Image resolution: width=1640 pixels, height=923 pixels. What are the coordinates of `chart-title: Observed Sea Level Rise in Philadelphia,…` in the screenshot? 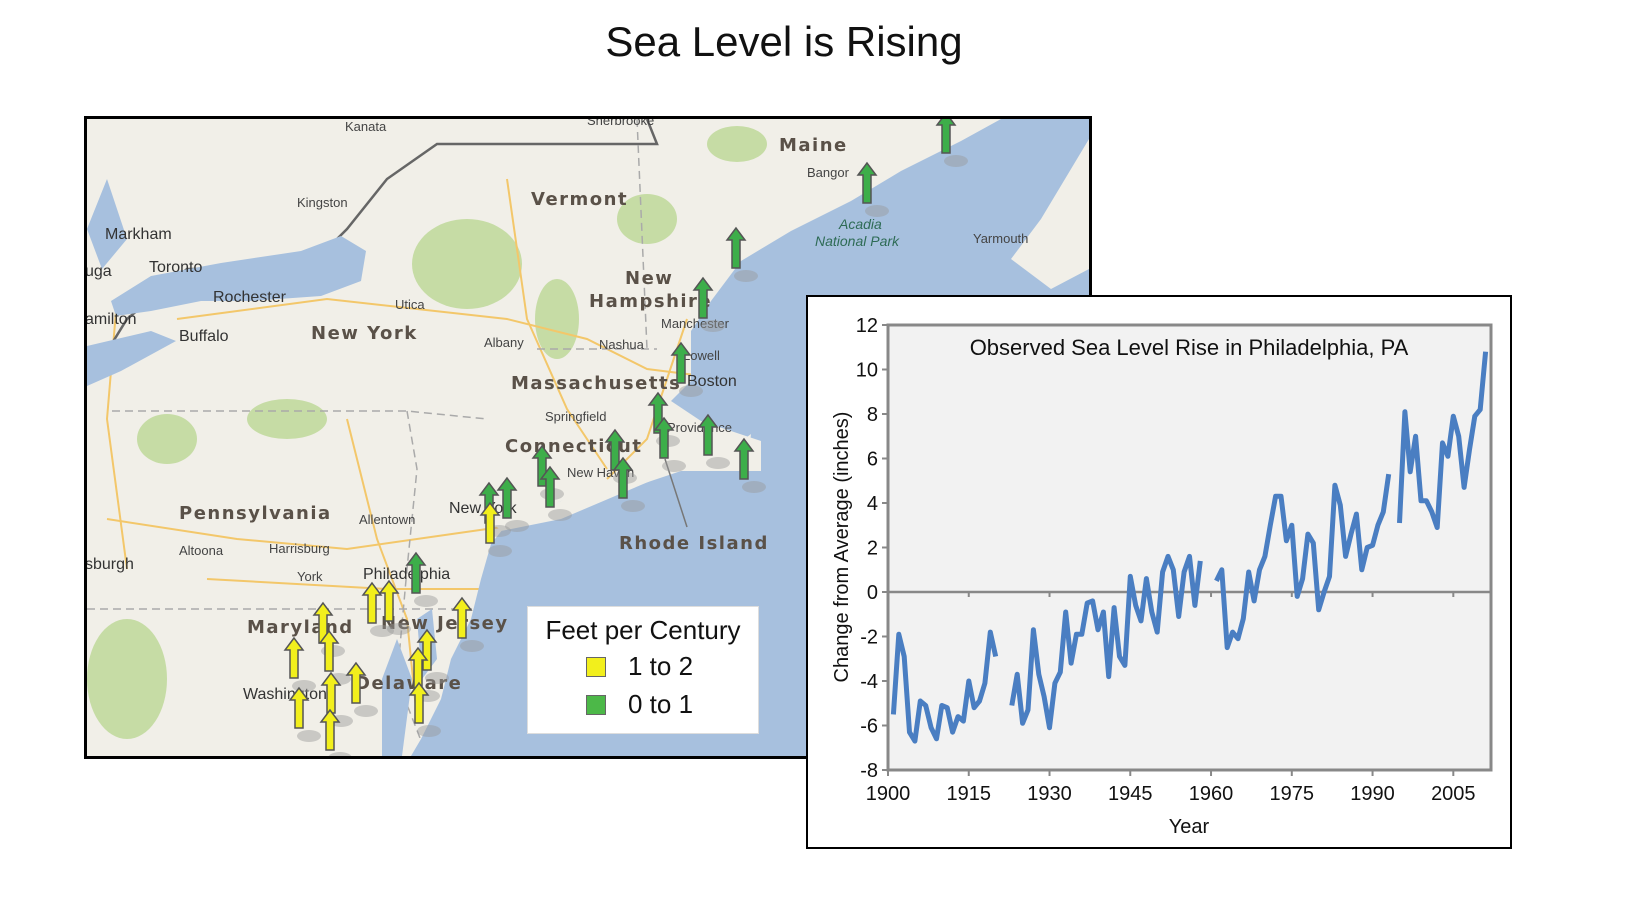 It's located at (1189, 347).